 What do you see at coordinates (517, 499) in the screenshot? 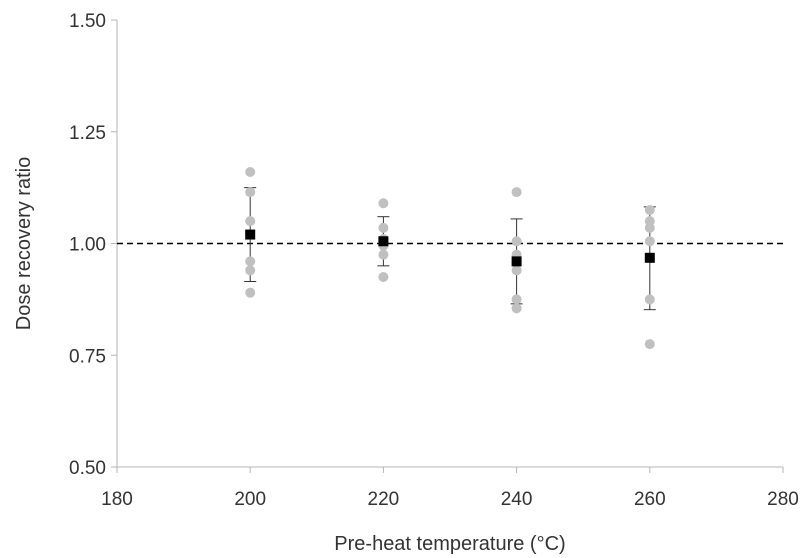
I see `x-tick-label: 240` at bounding box center [517, 499].